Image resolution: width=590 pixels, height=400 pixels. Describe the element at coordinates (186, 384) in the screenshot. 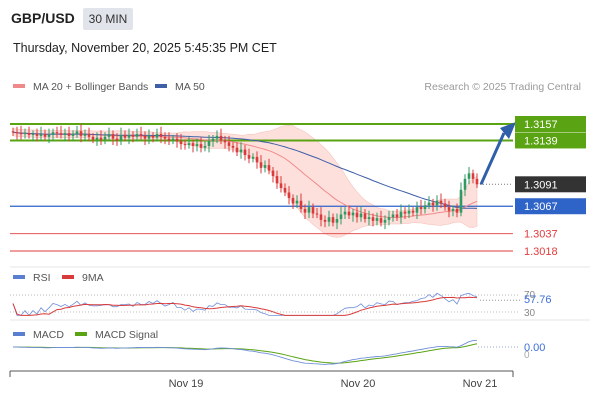

I see `time-axis-label: Nov 19` at that location.